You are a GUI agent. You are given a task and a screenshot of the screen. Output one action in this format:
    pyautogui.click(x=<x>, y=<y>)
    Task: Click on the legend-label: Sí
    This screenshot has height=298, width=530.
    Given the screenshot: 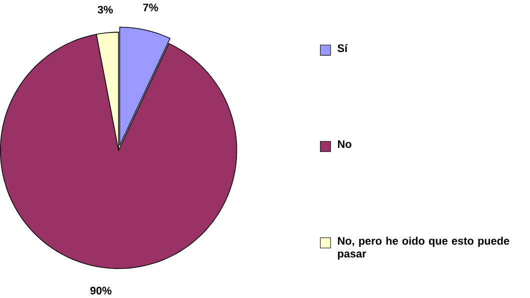 What is the action you would take?
    pyautogui.click(x=343, y=48)
    